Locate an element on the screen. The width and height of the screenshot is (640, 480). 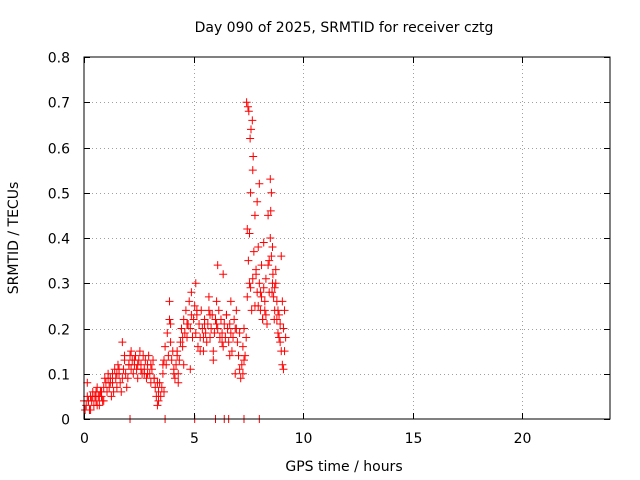
y-tick-label: 0.7 is located at coordinates (59, 104).